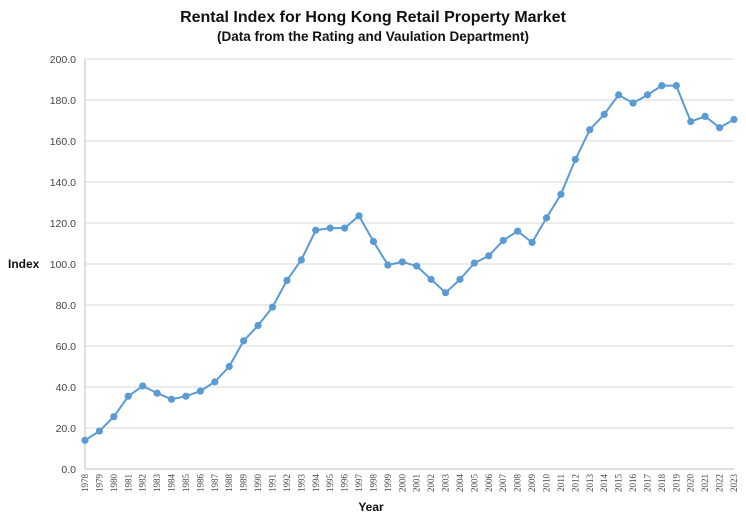 The width and height of the screenshot is (746, 517). Describe the element at coordinates (446, 483) in the screenshot. I see `x-tick-label: 2003` at that location.